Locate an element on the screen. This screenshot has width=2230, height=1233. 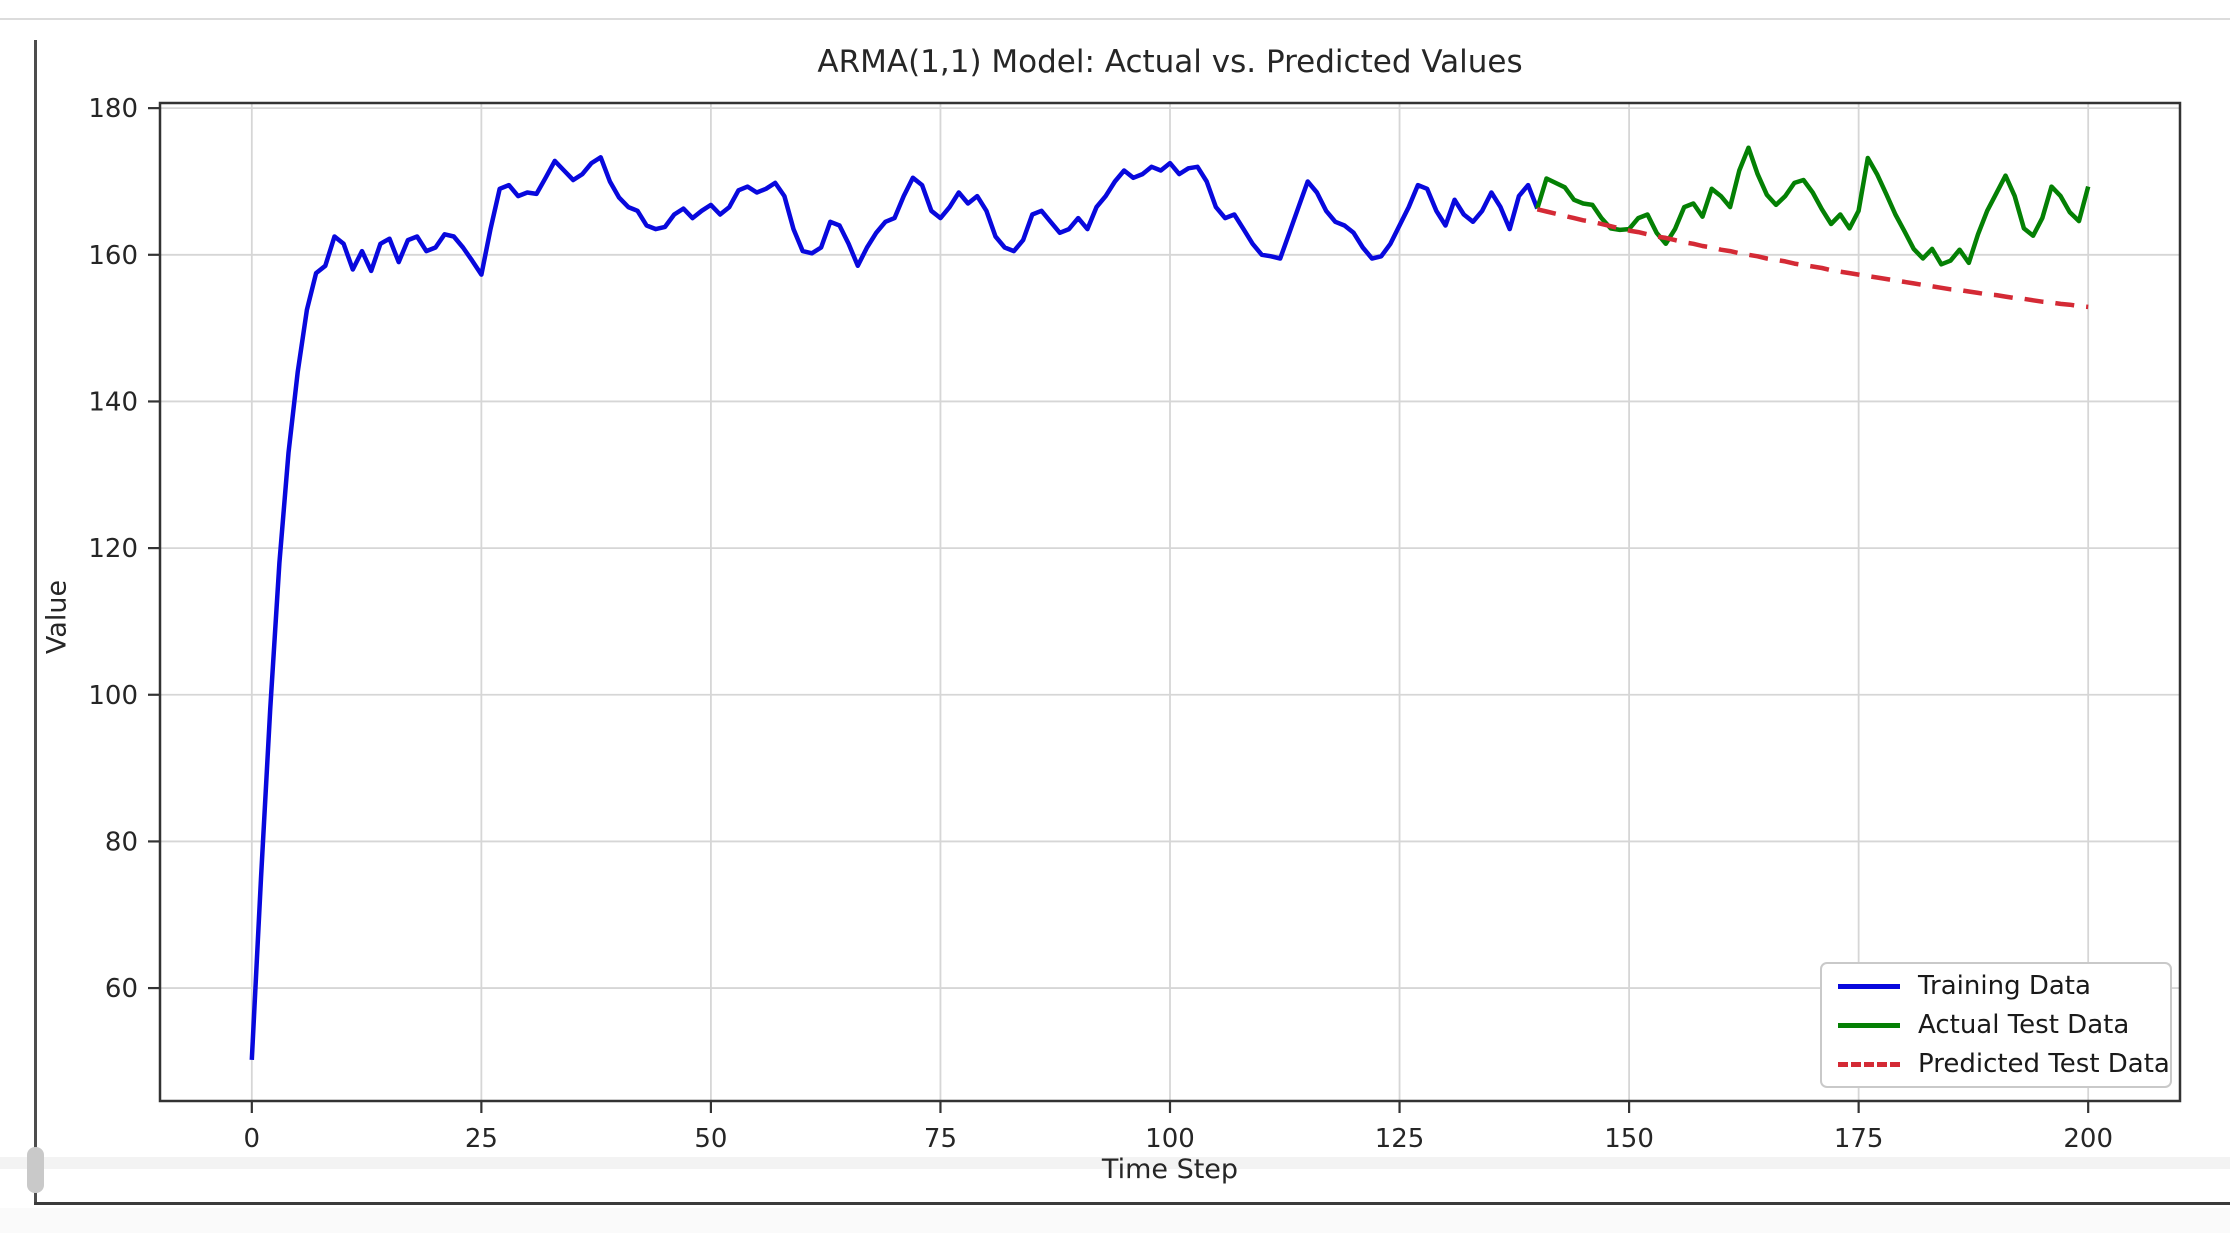
page-top-border is located at coordinates (1115, 19).